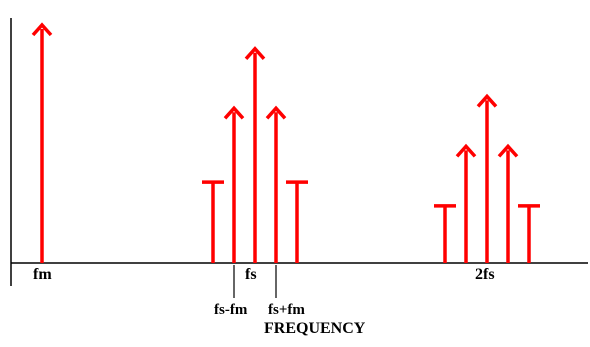 The height and width of the screenshot is (347, 590). What do you see at coordinates (276, 112) in the screenshot?
I see `arrowhead-fs-plus-fm` at bounding box center [276, 112].